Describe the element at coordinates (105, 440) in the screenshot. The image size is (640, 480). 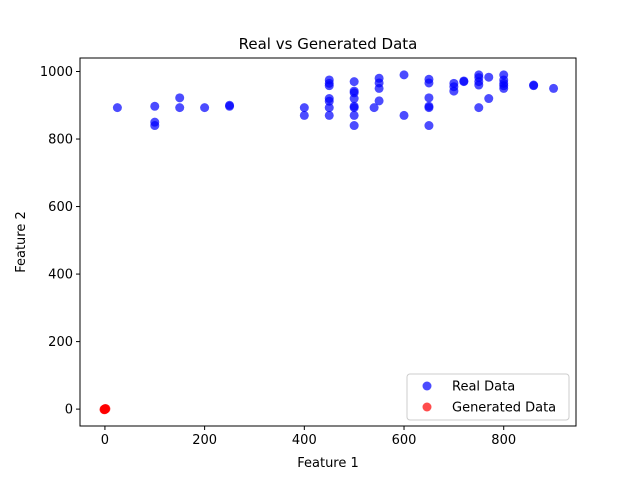
I see `x-tick-label: 0` at that location.